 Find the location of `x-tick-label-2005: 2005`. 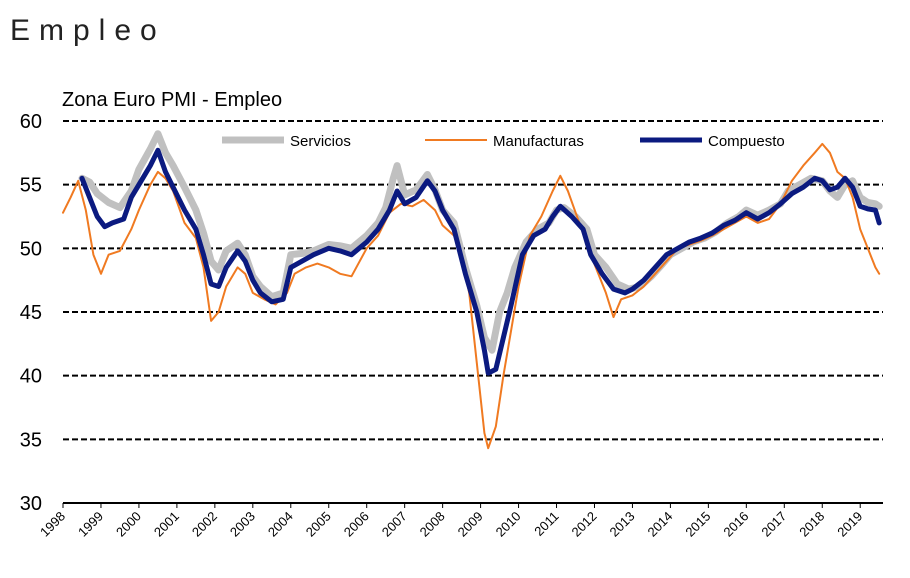

x-tick-label-2005: 2005 is located at coordinates (318, 524).